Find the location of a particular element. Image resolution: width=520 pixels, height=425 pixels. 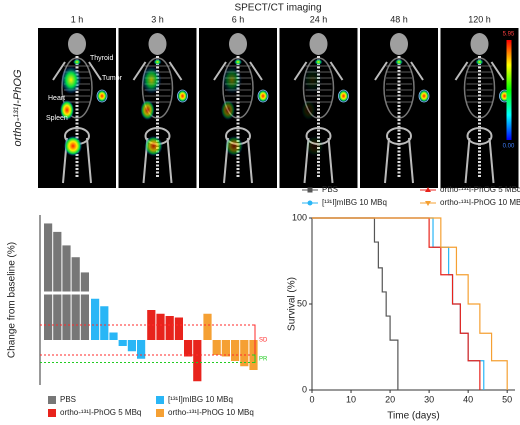

x-tick-label: 40 is located at coordinates (468, 399).